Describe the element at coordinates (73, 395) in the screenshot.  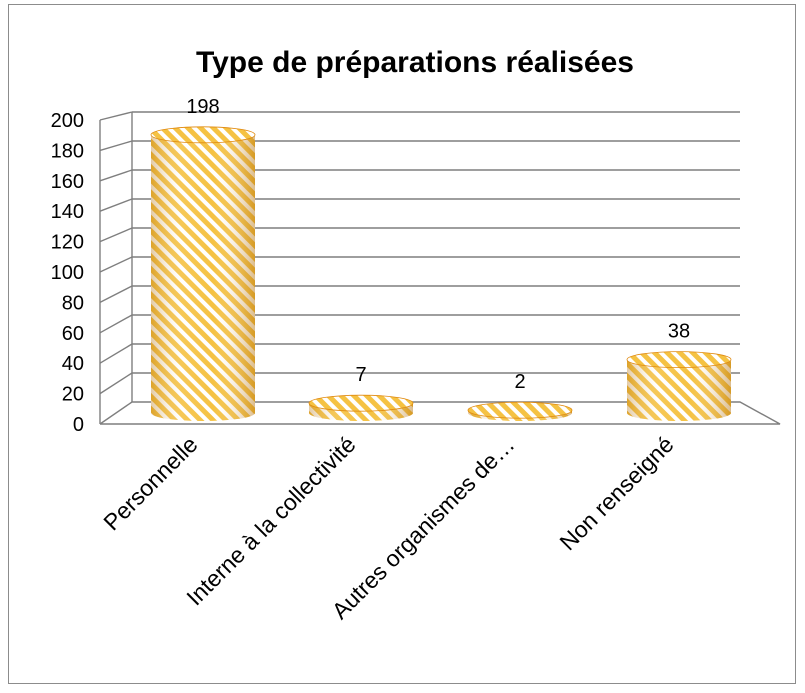
I see `y-tick-label: 20` at that location.